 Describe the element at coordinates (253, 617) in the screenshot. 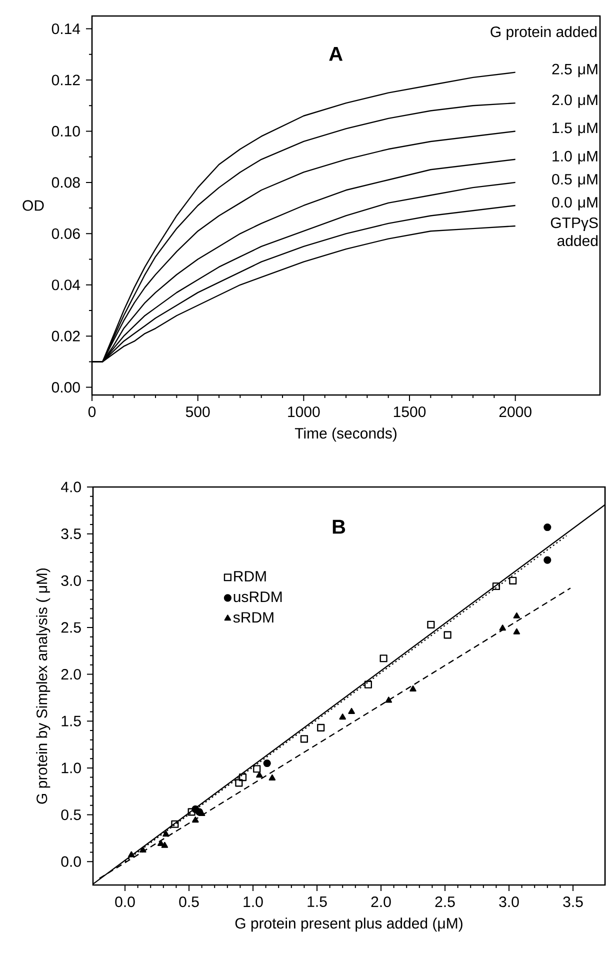

I see `legend-label: sRDM` at that location.